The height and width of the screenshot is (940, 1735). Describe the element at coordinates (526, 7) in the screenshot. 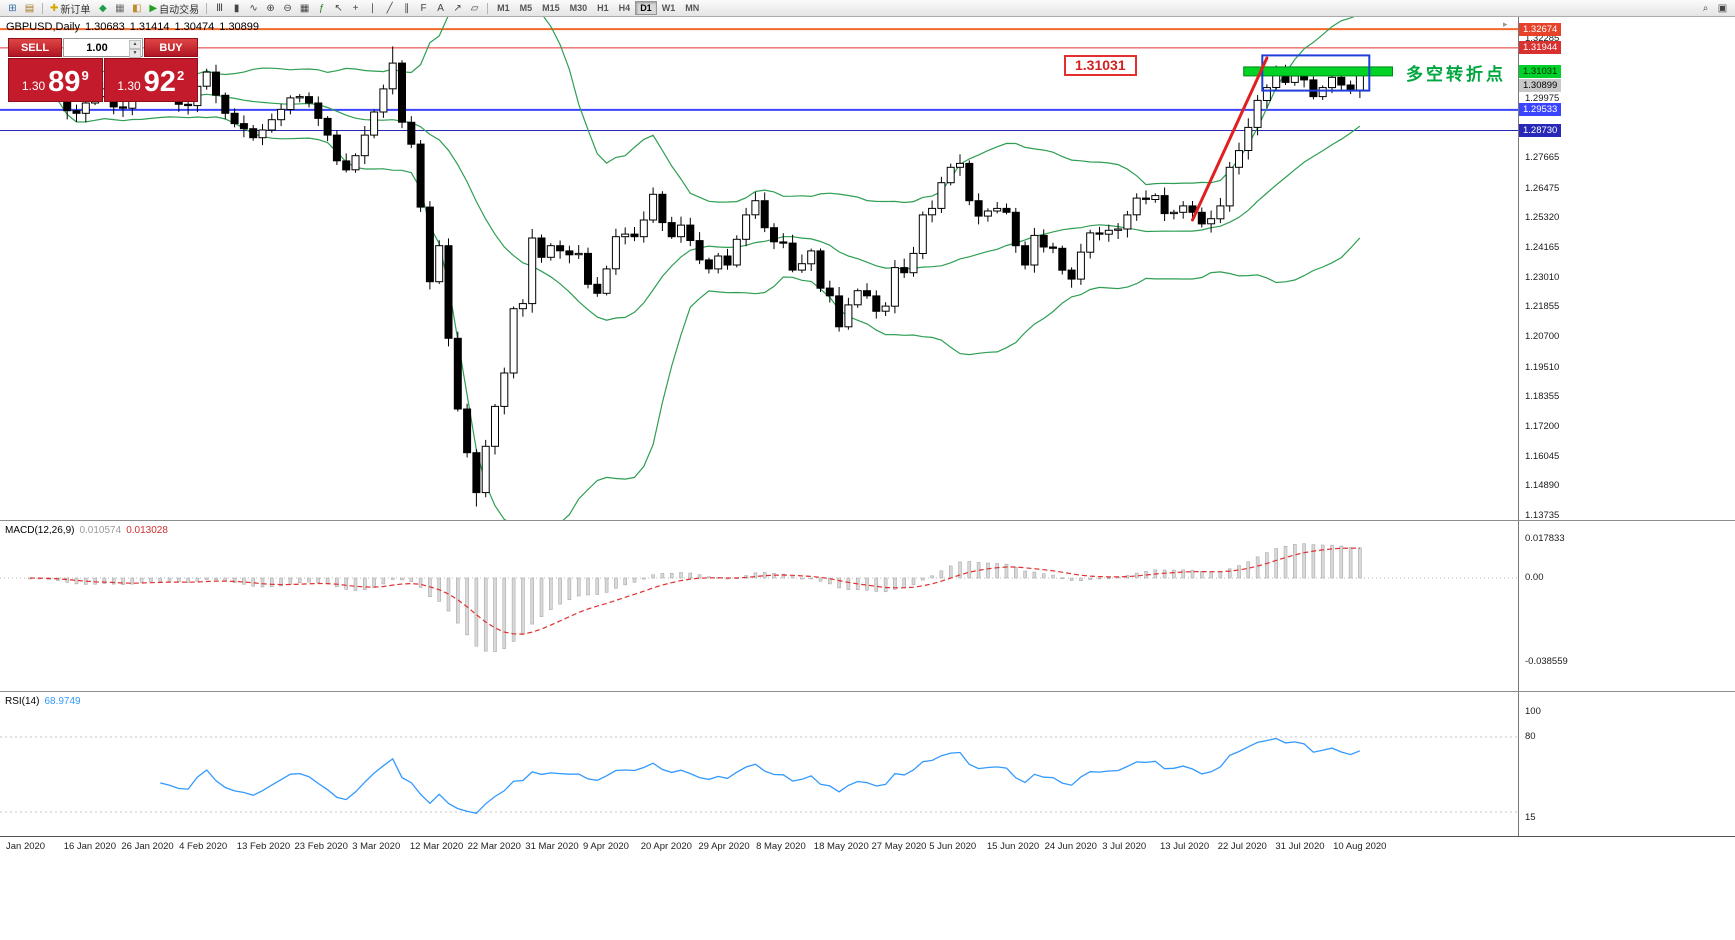

I see `timeframe-m5-button: M5` at that location.